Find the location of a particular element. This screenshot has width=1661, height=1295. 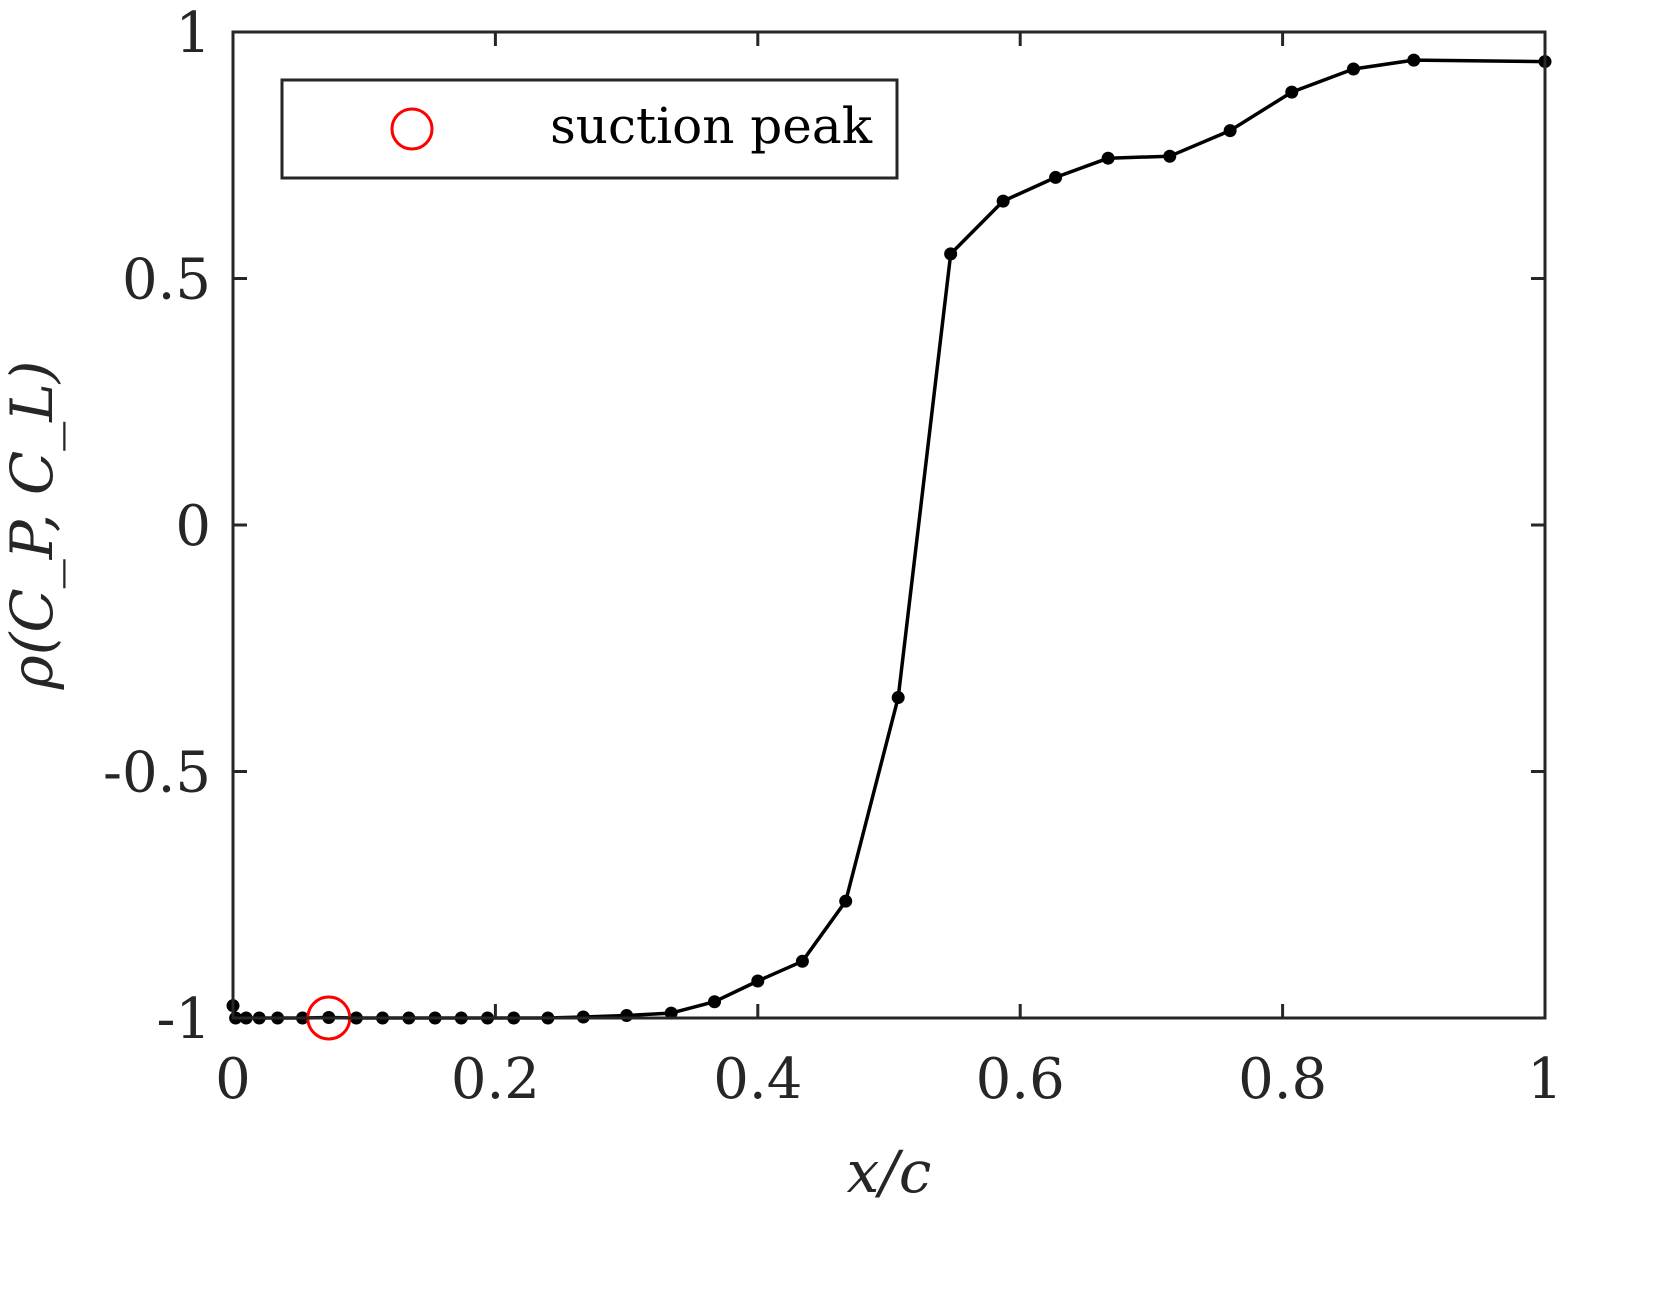

y-tick-label: -1 is located at coordinates (183, 1019).